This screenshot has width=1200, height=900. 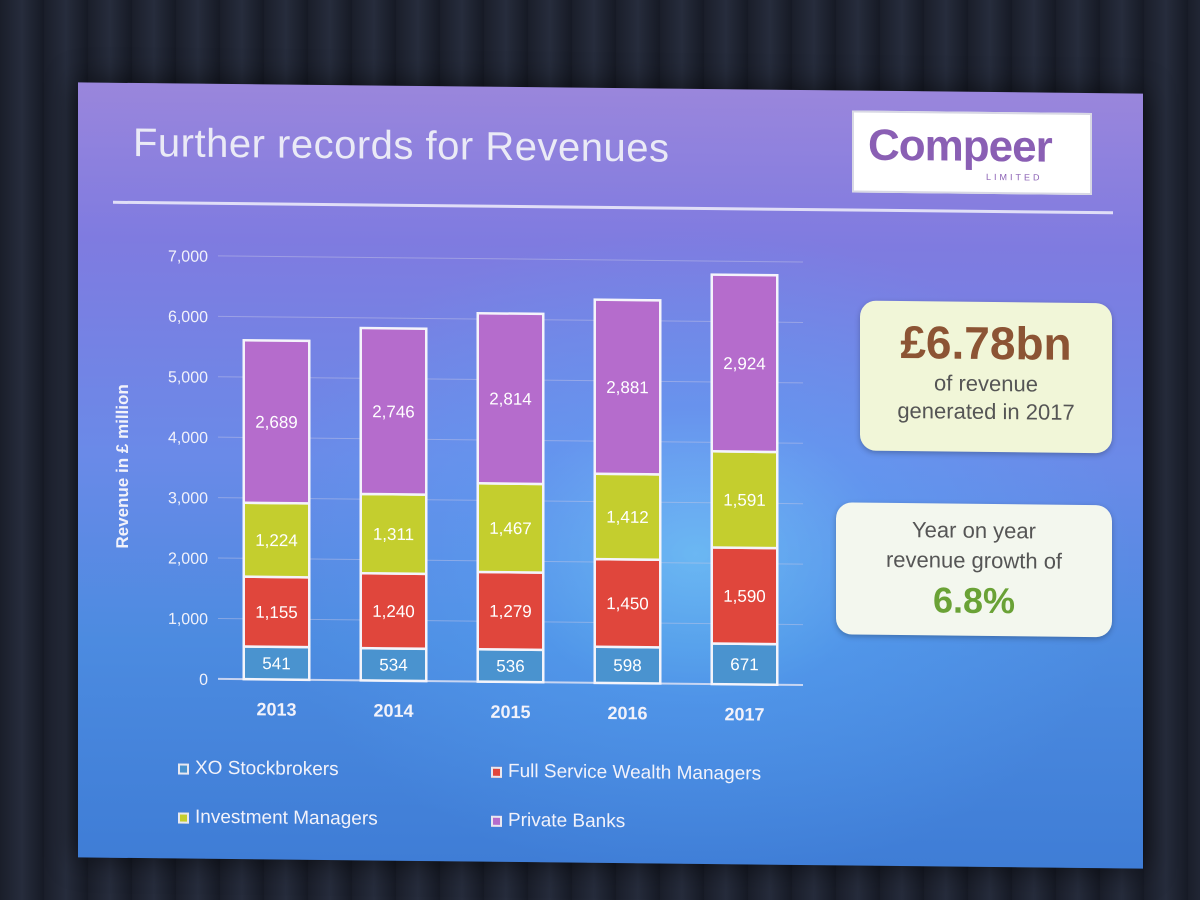 I want to click on data-label: 541, so click(x=276, y=663).